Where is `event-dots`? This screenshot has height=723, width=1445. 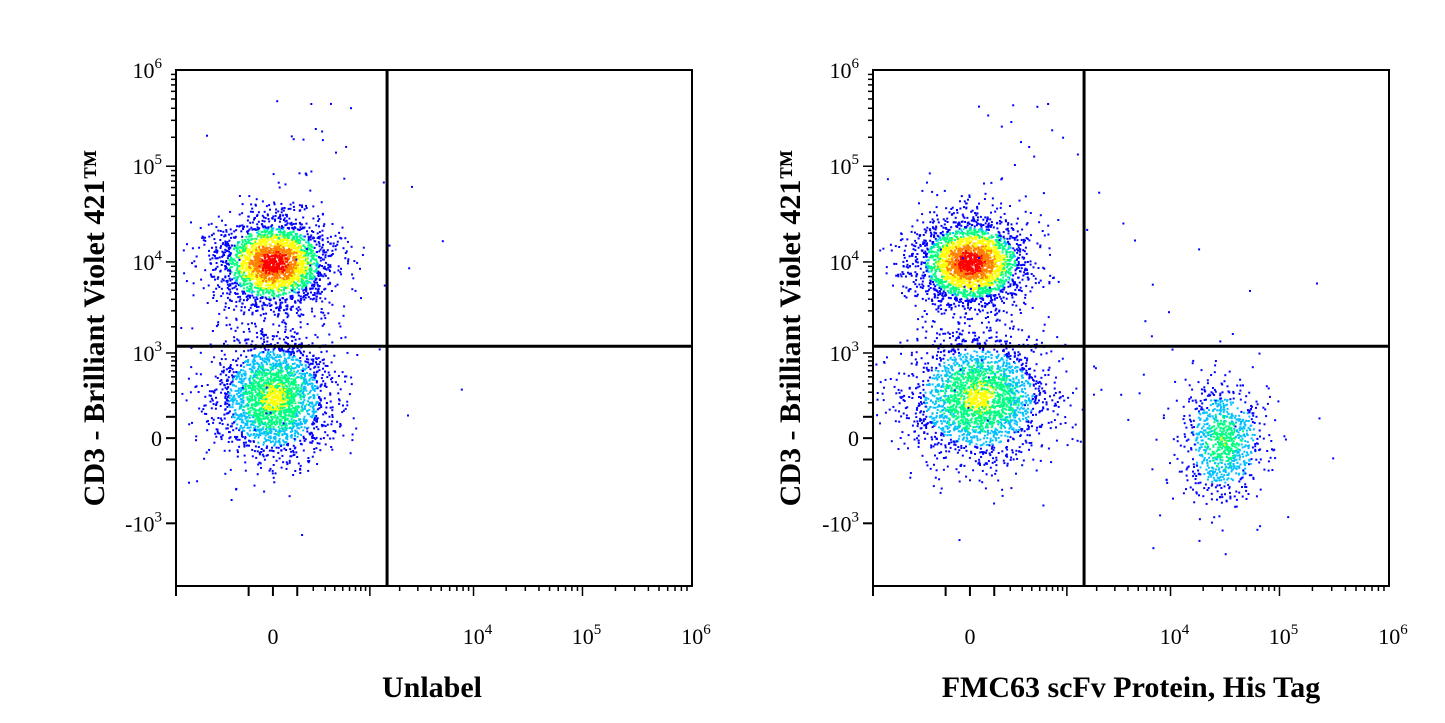 event-dots is located at coordinates (321, 318).